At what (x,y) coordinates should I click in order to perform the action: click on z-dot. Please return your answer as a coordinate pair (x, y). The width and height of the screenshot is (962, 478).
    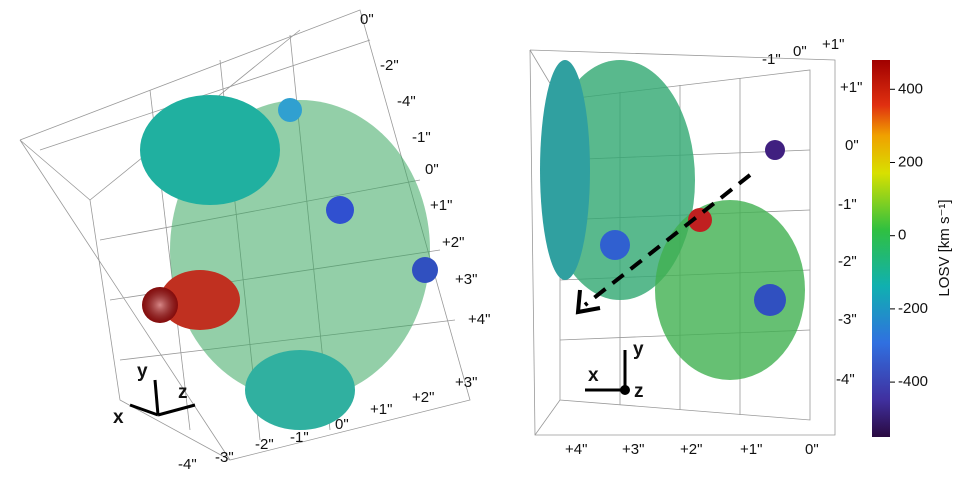
    Looking at the image, I should click on (625, 390).